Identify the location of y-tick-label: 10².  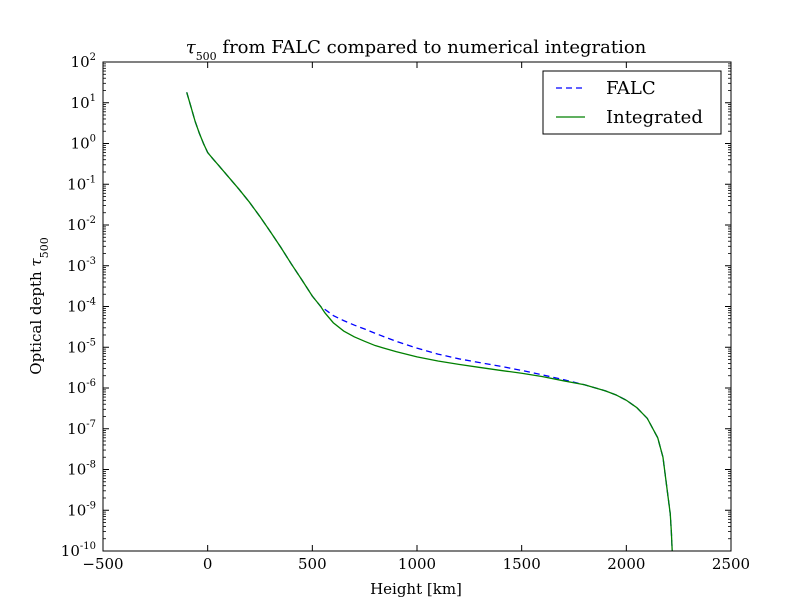
(83, 61).